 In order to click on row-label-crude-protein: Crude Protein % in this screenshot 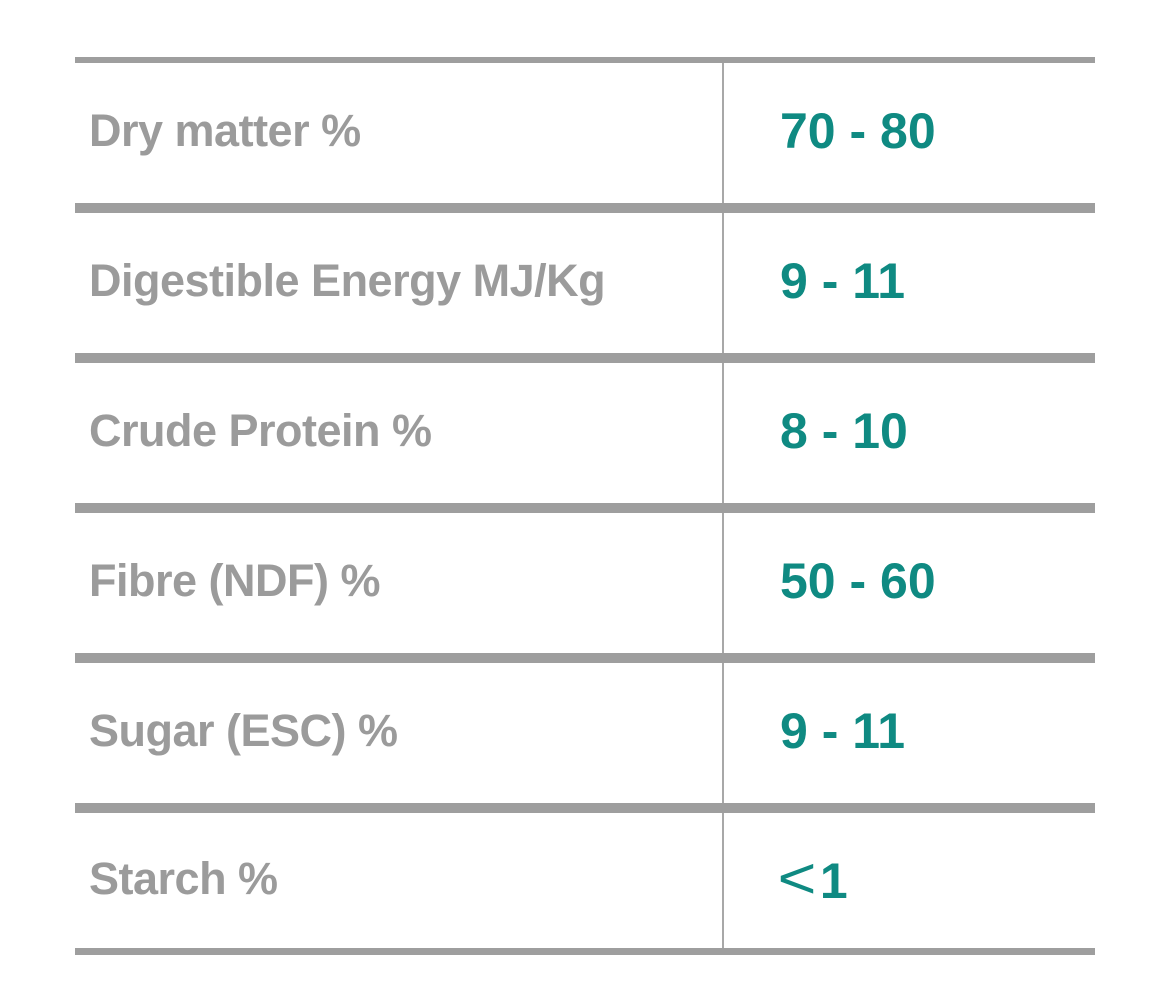, I will do `click(260, 430)`.